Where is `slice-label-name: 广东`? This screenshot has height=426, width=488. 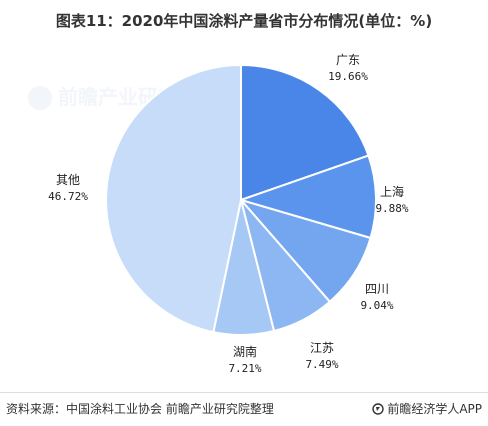
slice-label-name: 广东 is located at coordinates (348, 60).